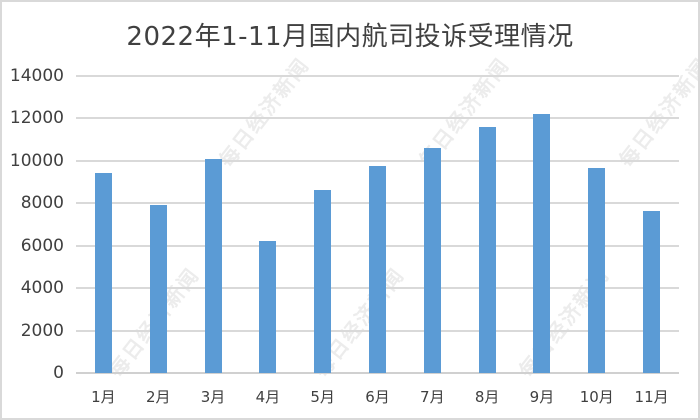 The height and width of the screenshot is (420, 700). What do you see at coordinates (58, 373) in the screenshot?
I see `y-axis-tick-label: 0` at bounding box center [58, 373].